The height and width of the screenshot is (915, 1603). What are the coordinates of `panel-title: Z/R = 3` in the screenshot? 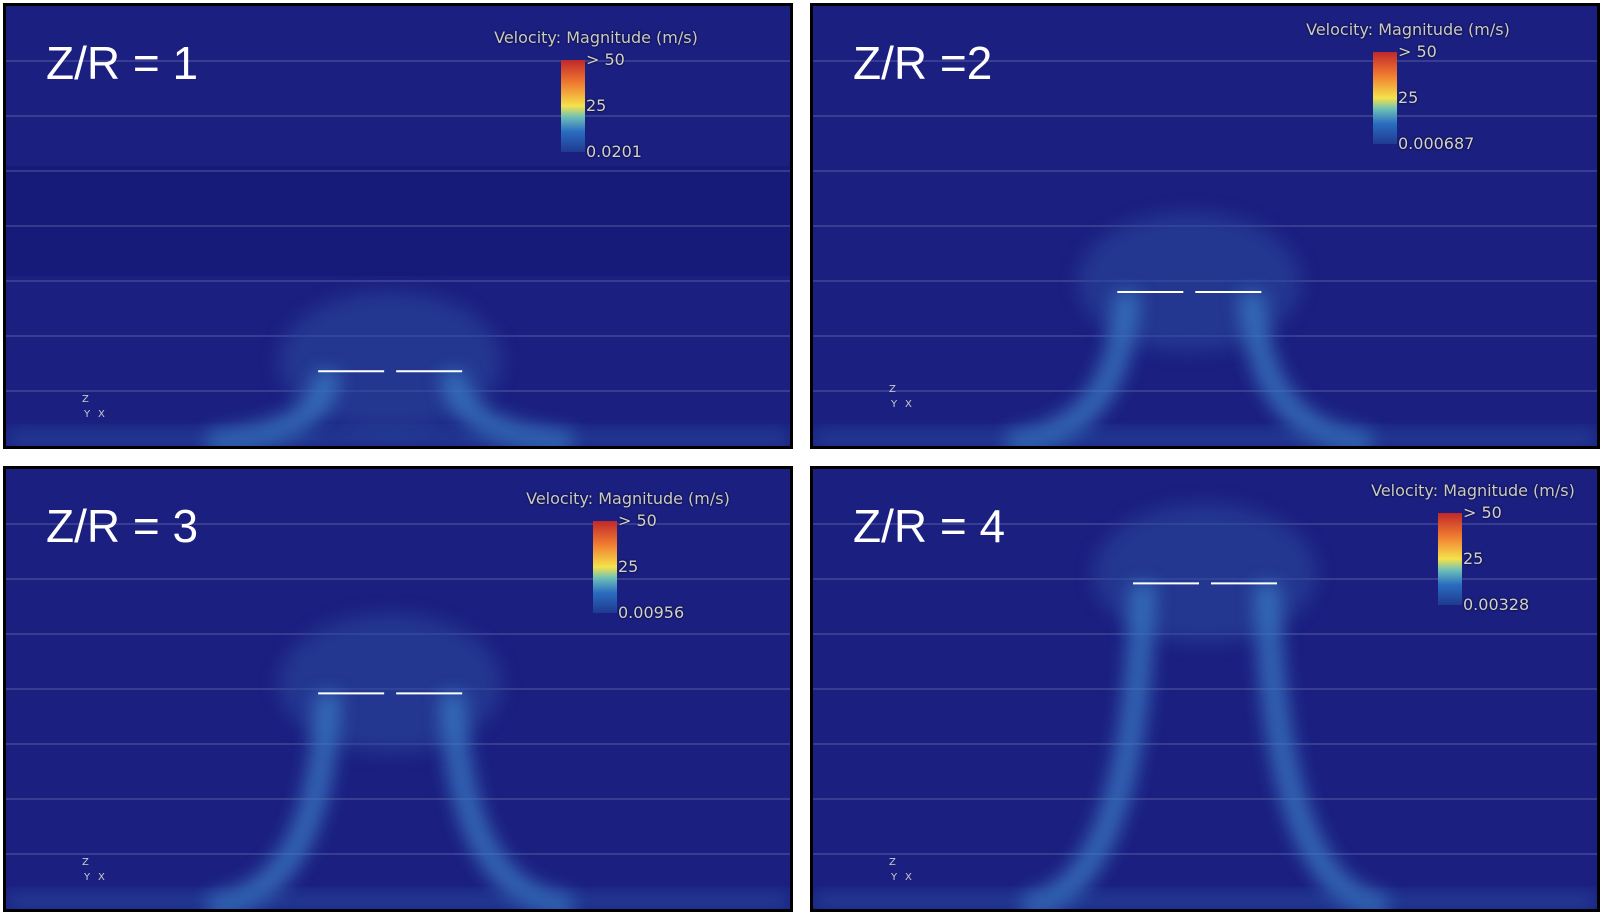 It's located at (122, 526).